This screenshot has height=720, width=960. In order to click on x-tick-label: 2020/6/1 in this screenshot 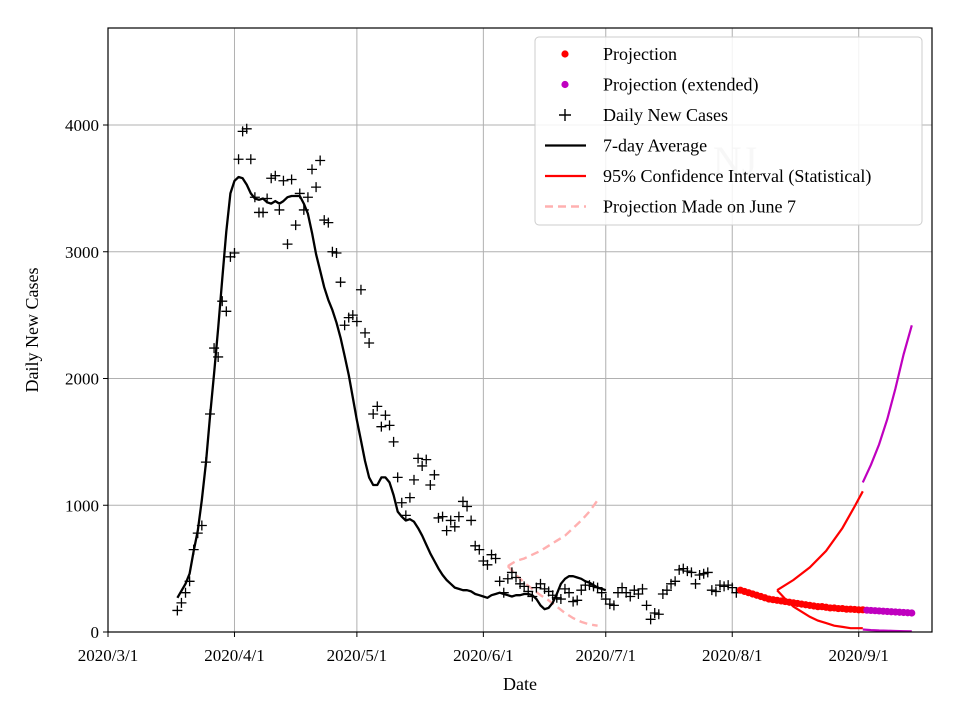, I will do `click(483, 655)`.